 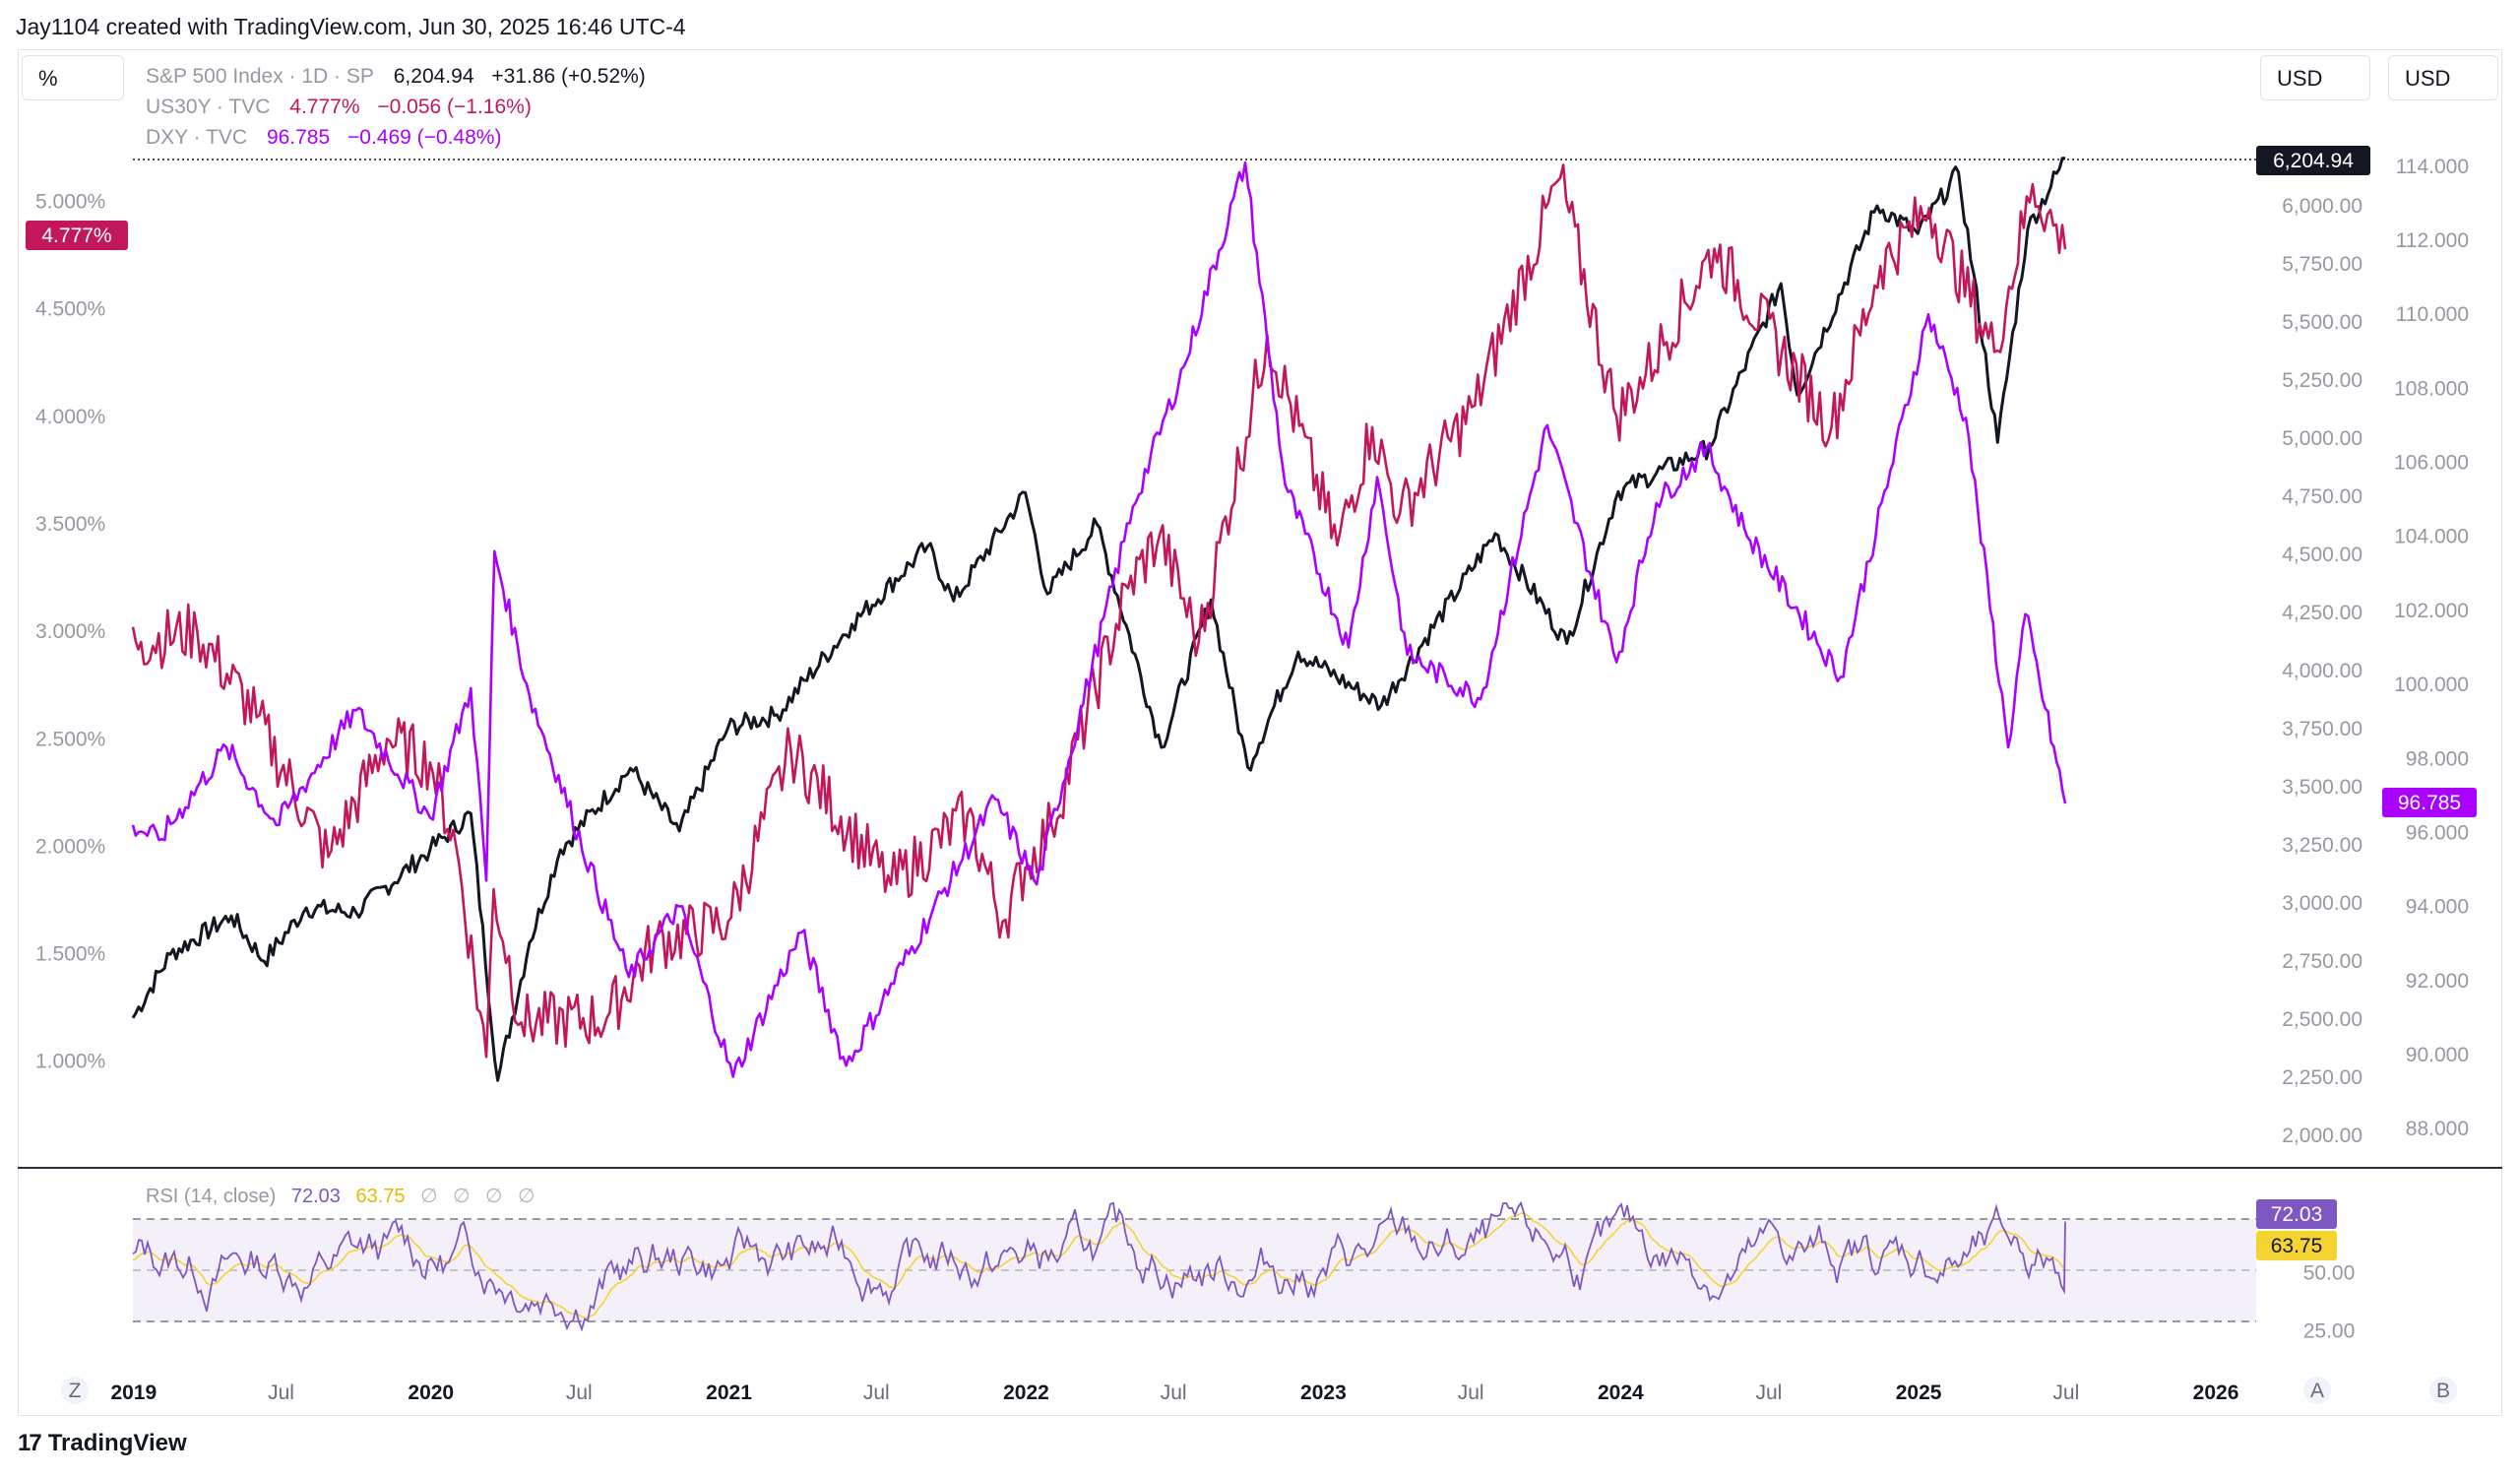 What do you see at coordinates (70, 1062) in the screenshot?
I see `left-axis-tick: 1.000%` at bounding box center [70, 1062].